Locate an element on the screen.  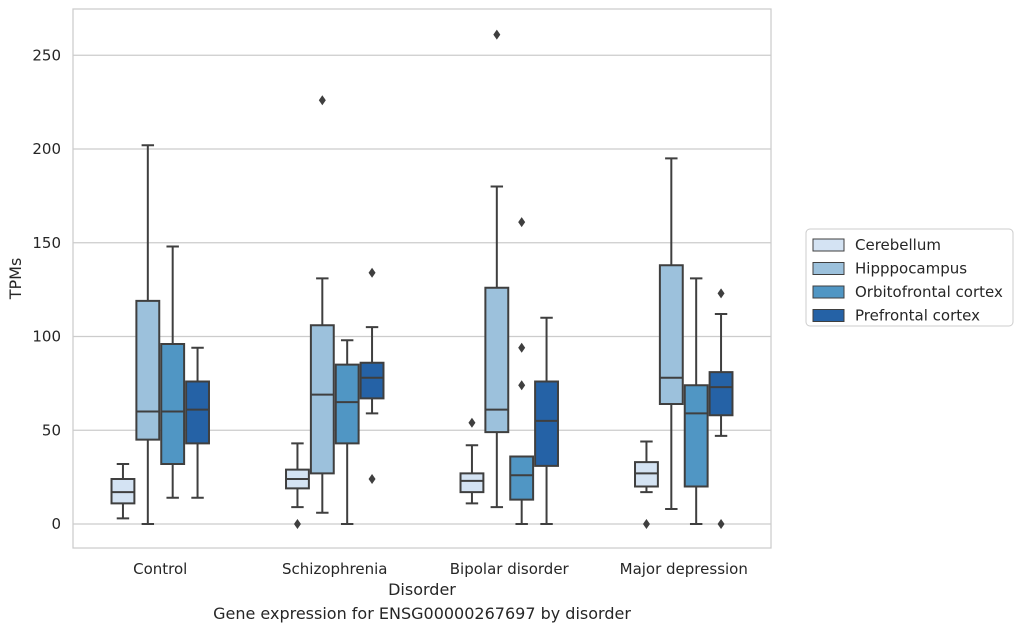
y-tick-label-150: 150 is located at coordinates (46, 243).